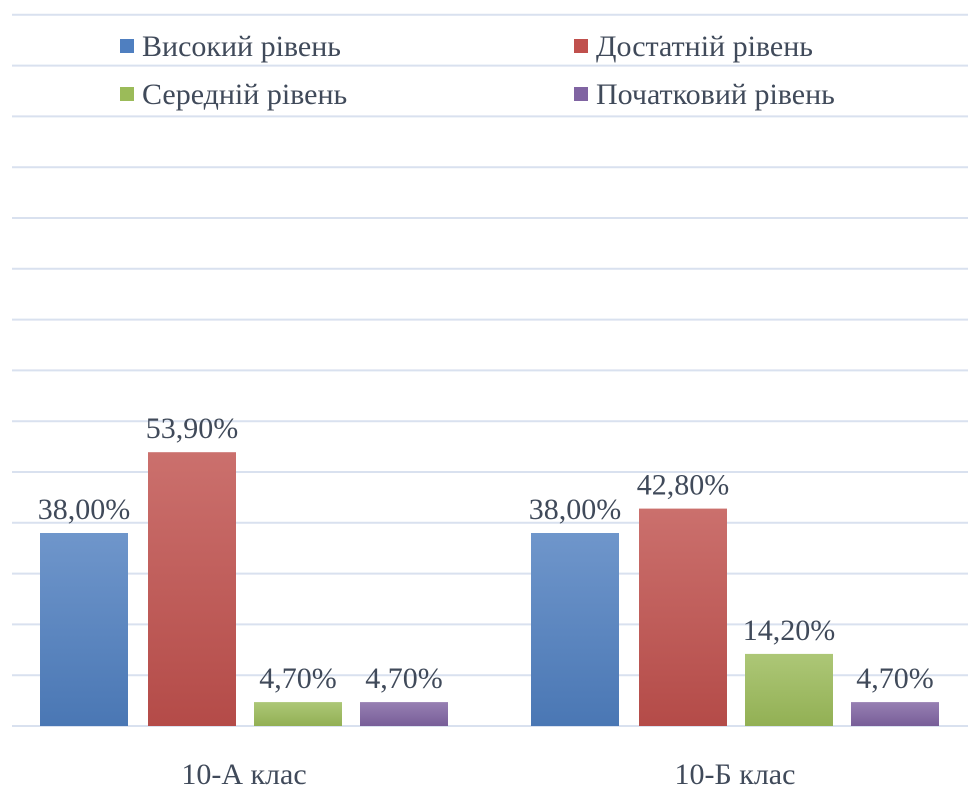  What do you see at coordinates (683, 617) in the screenshot?
I see `bar-10-б-клас-достатній-рівень` at bounding box center [683, 617].